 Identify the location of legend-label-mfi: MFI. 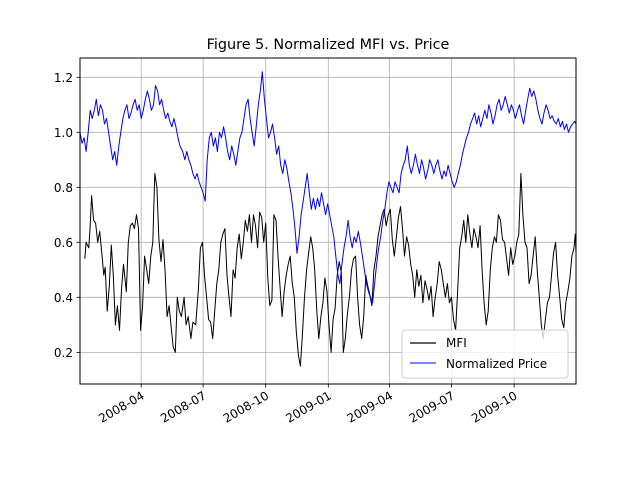
(456, 343).